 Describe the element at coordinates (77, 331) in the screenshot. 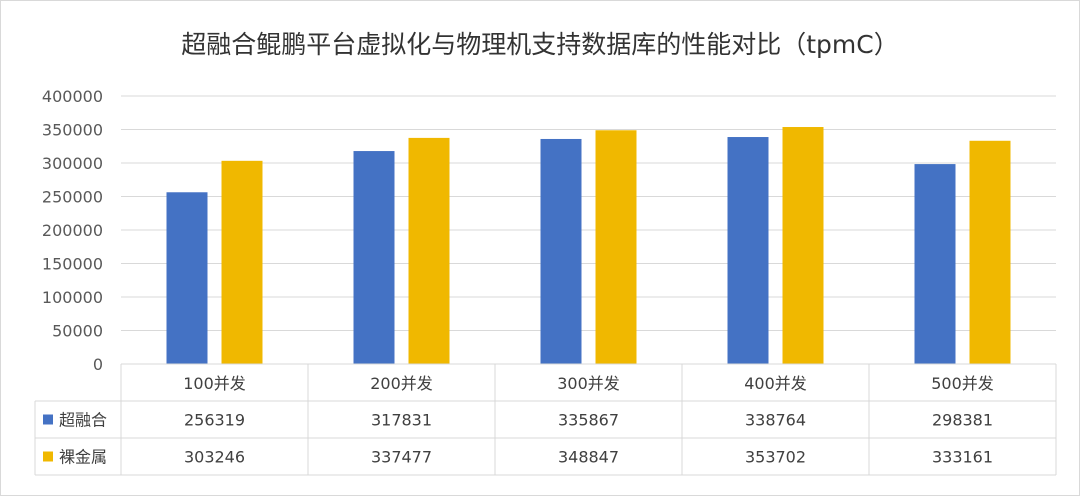

I see `y-tick-label: 50000` at that location.